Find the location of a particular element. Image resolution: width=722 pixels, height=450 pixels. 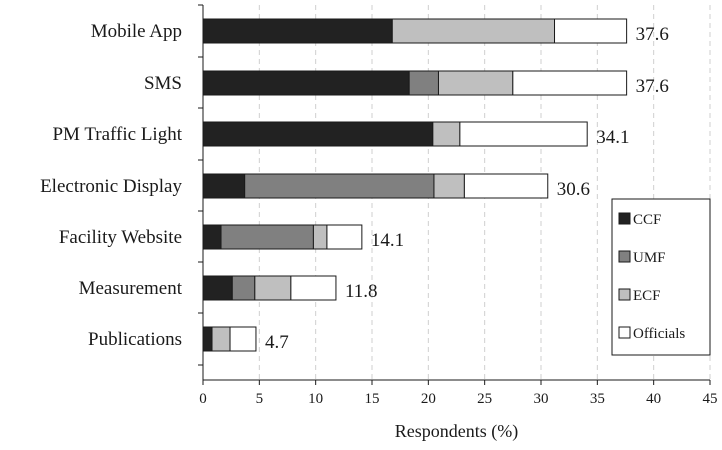

x-tick-label: 40 is located at coordinates (653, 399).